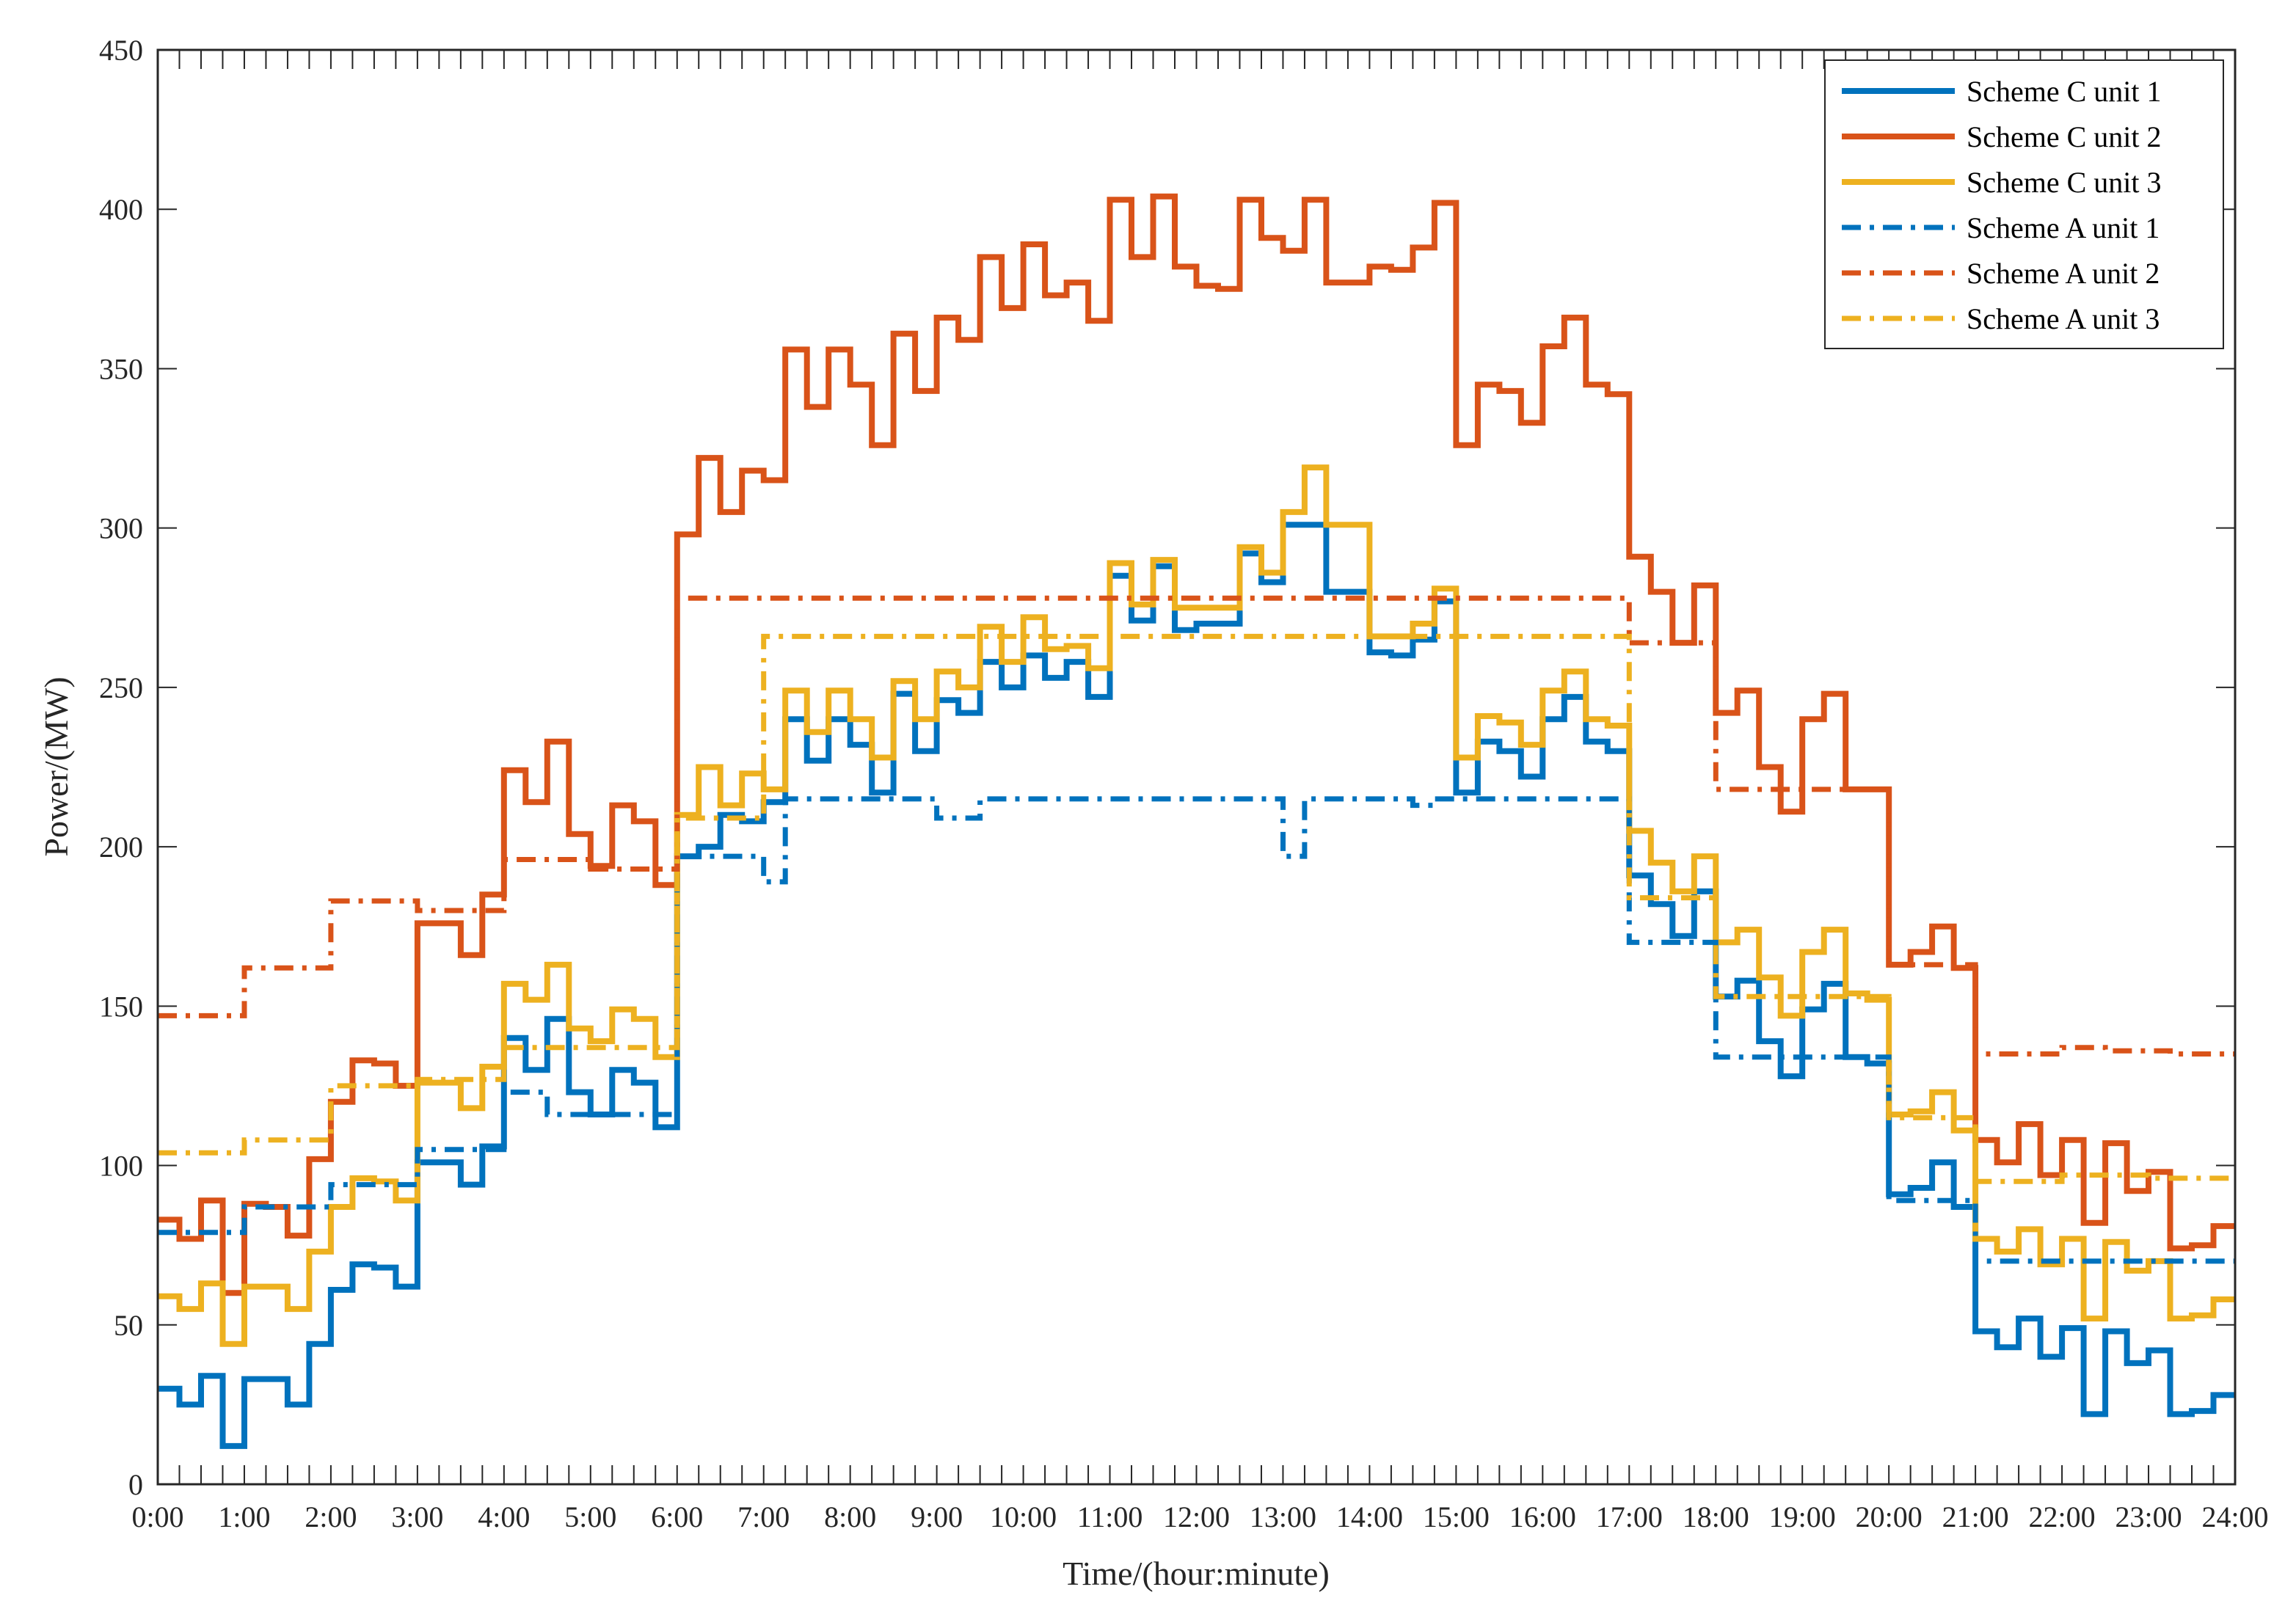  I want to click on y-tick-label: 250, so click(121, 688).